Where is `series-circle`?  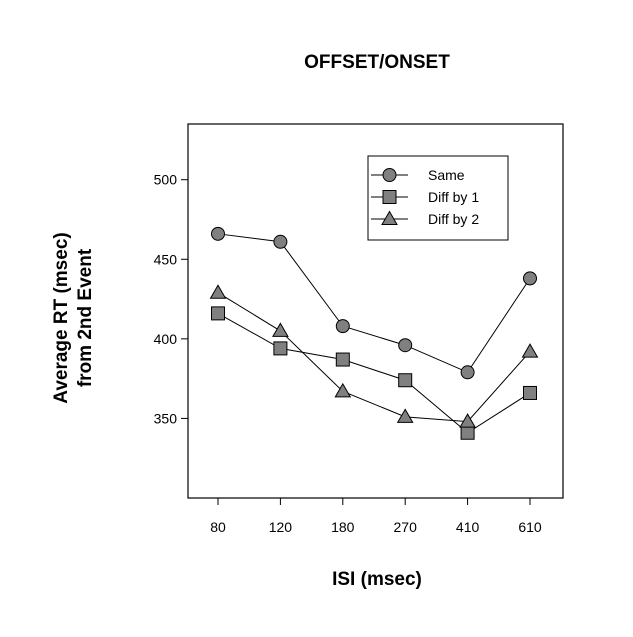 series-circle is located at coordinates (374, 303).